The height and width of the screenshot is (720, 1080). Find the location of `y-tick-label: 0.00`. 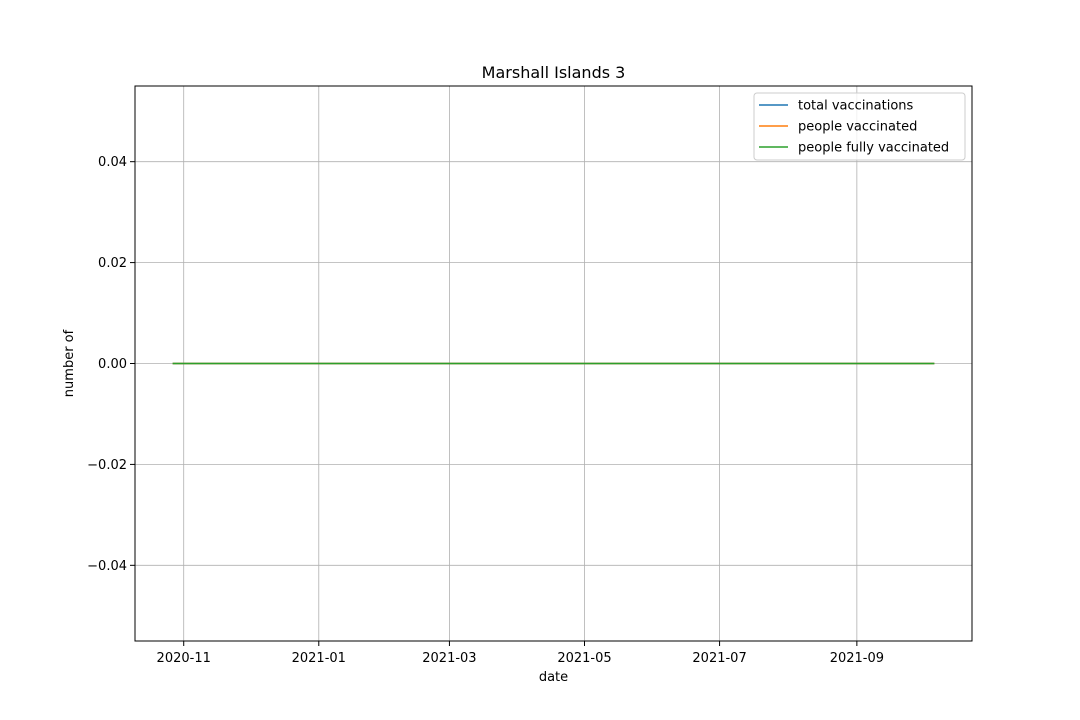

y-tick-label: 0.00 is located at coordinates (112, 364).